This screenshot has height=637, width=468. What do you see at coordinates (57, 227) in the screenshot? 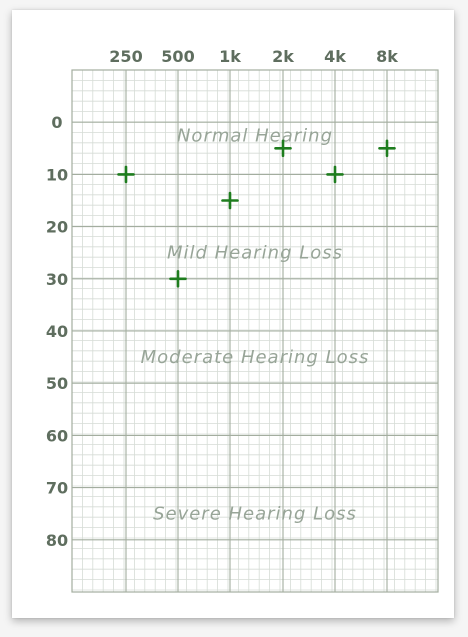
I see `decibel-tick-label: 20` at bounding box center [57, 227].